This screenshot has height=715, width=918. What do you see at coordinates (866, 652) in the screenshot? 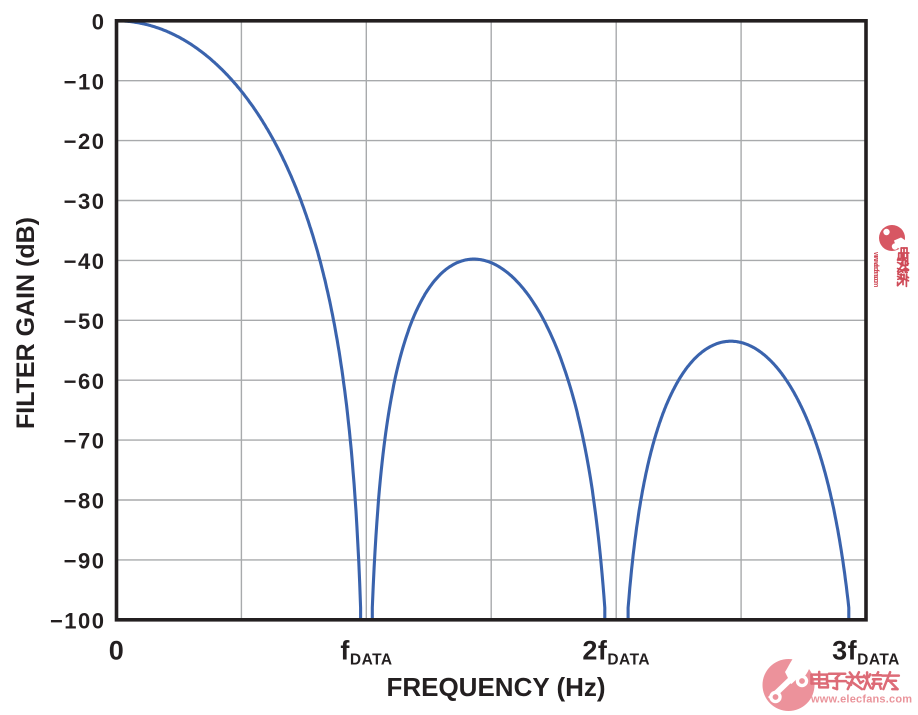
I see `svg-text: 3fDATA` at bounding box center [866, 652].